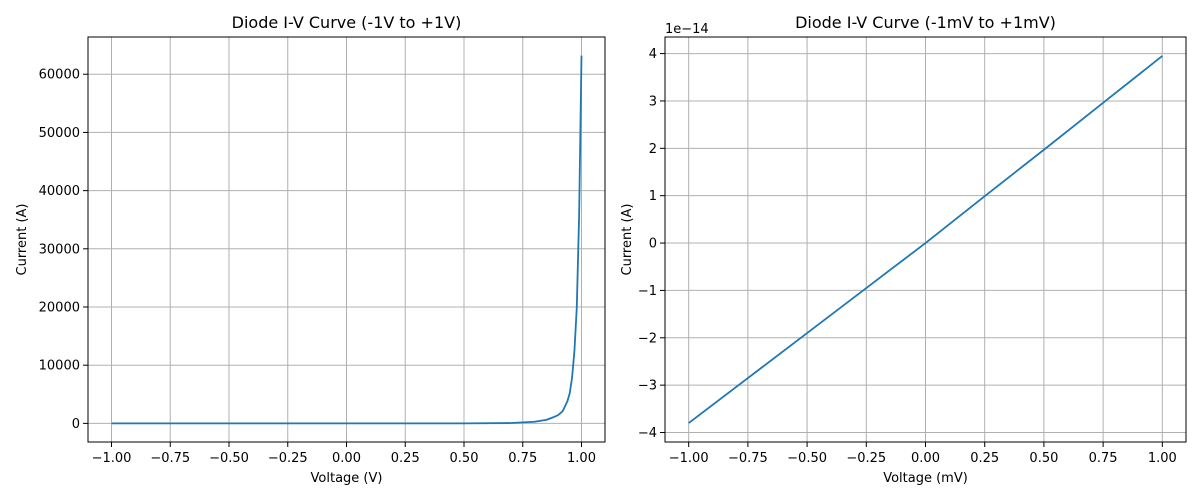  Describe the element at coordinates (59, 366) in the screenshot. I see `y-tick-label: 10000` at that location.